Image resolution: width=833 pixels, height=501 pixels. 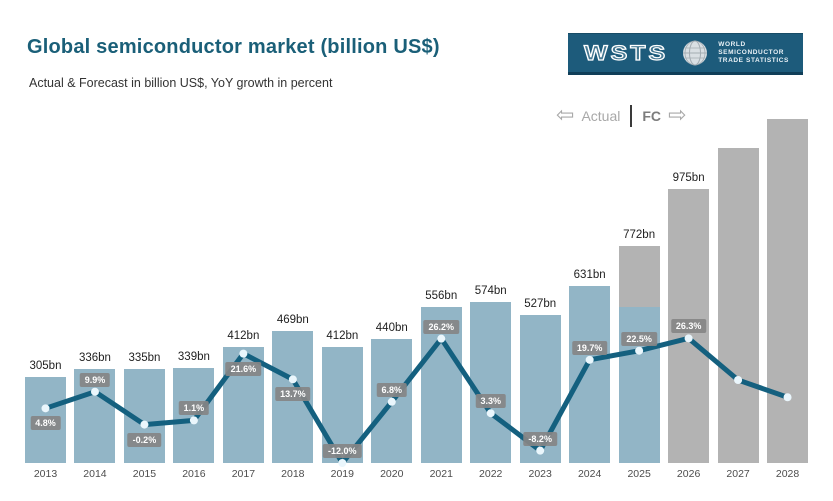 What do you see at coordinates (753, 60) in the screenshot?
I see `wsts-org-line: TRADE STATISTICS` at bounding box center [753, 60].